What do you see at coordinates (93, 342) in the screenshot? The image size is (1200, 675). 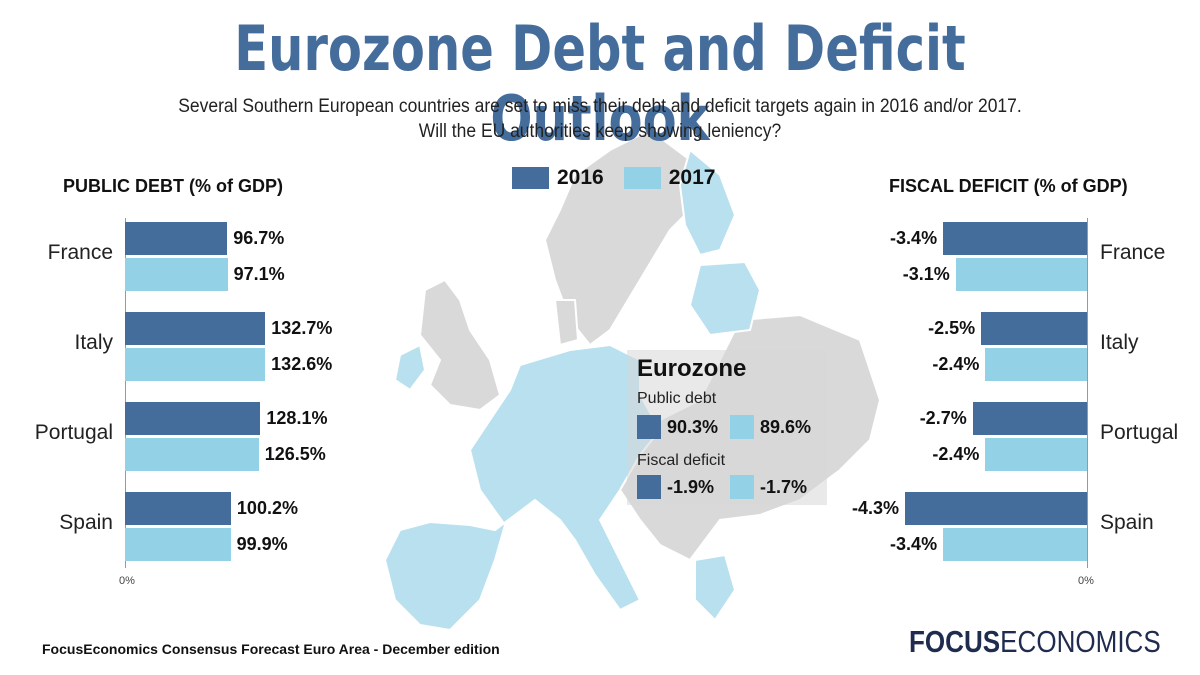 I see `debt-country-label: Italy` at bounding box center [93, 342].